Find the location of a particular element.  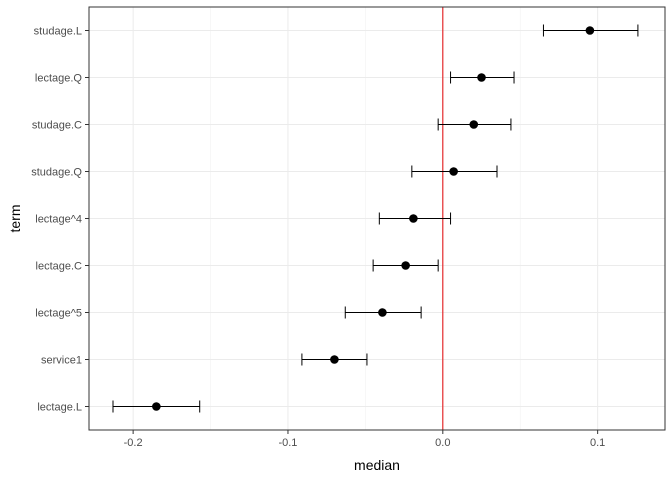

y-axis-title: term is located at coordinates (15, 219).